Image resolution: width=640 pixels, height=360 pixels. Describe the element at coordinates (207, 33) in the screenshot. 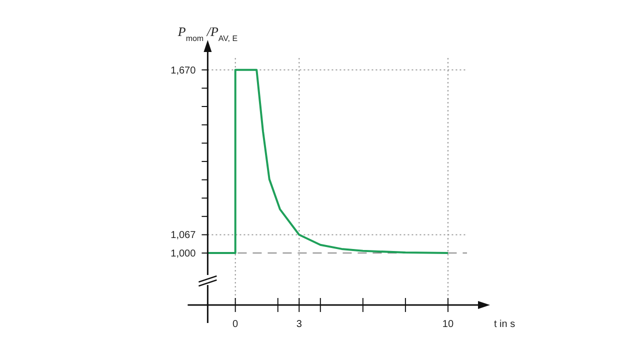

I see `y-axis-title: P$_{mom}$ /P$_{AV, E}$` at that location.